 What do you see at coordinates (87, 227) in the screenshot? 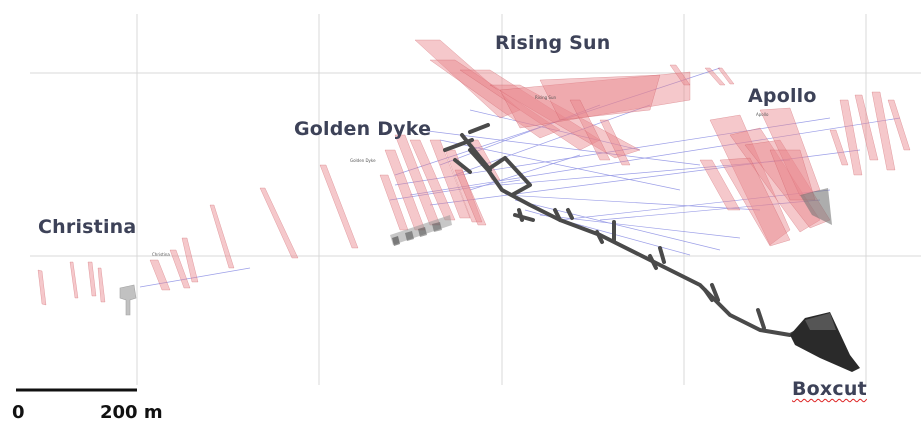
I see `zone-label-christina: Christina` at bounding box center [87, 227].